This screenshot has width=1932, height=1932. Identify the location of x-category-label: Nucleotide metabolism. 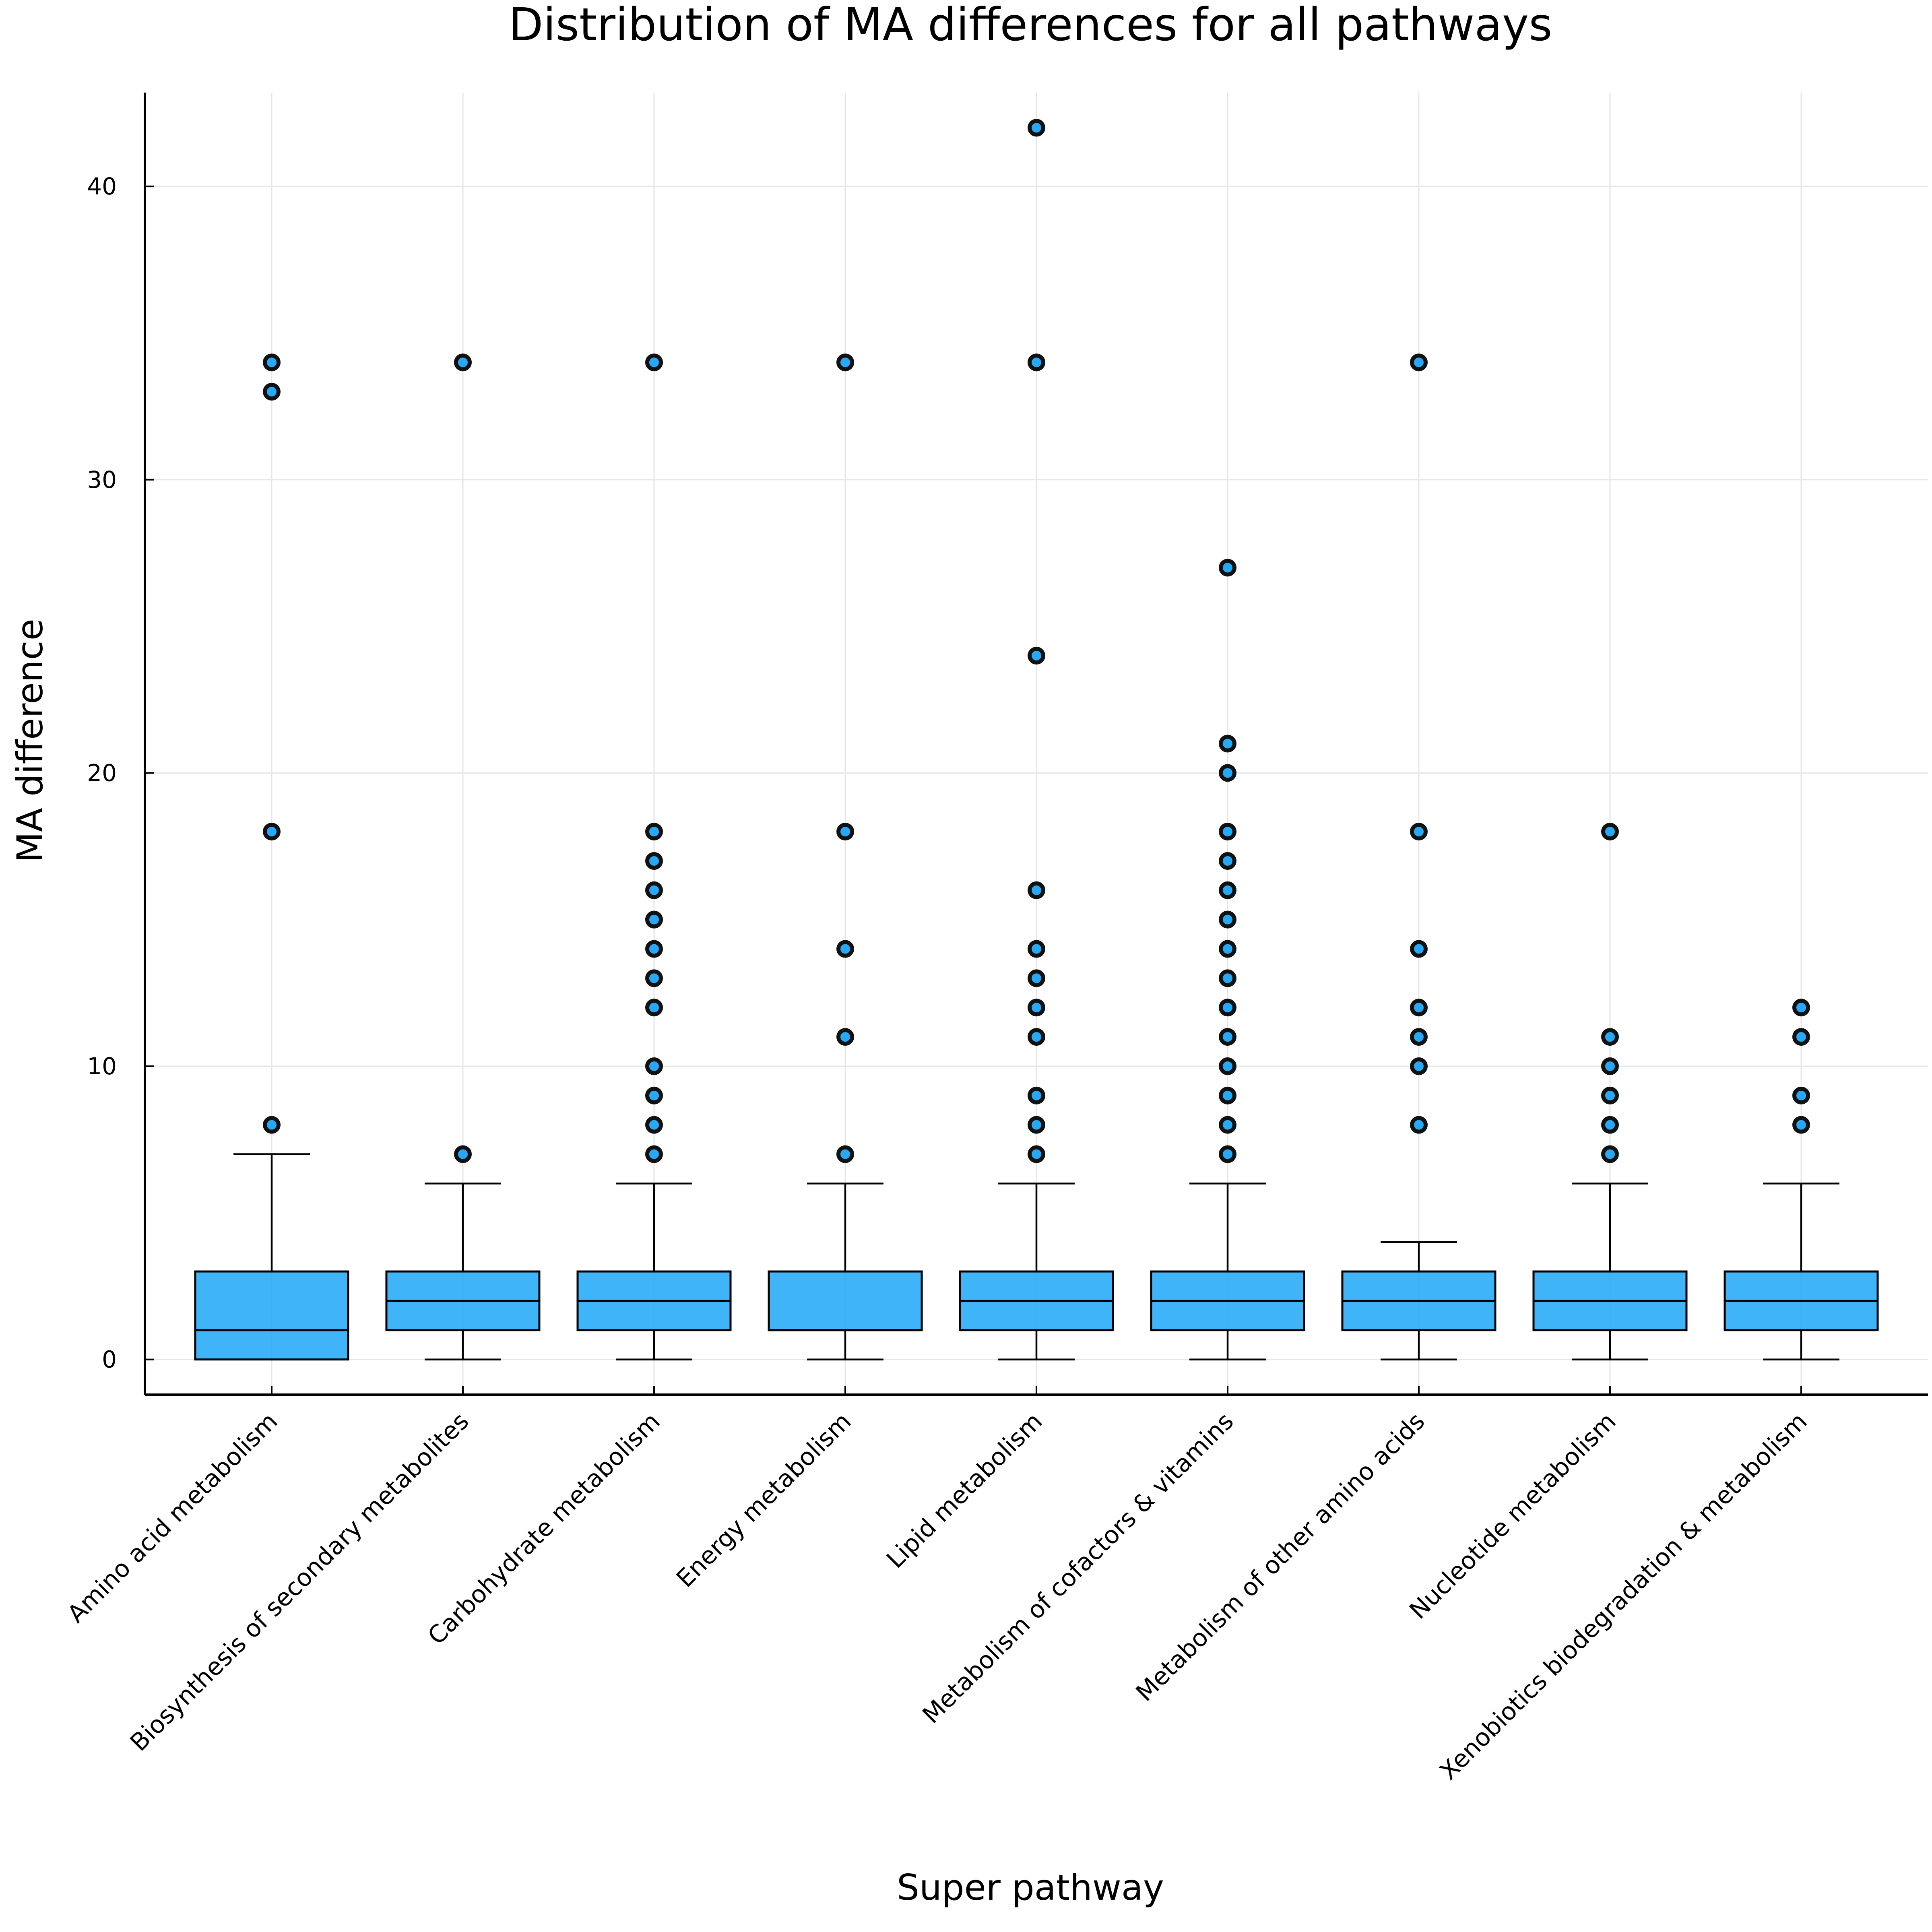
(1512, 1515).